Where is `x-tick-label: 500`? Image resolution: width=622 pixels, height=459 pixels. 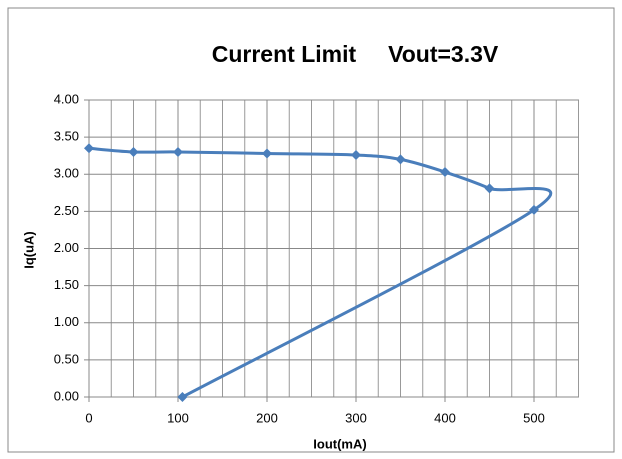 x-tick-label: 500 is located at coordinates (534, 417).